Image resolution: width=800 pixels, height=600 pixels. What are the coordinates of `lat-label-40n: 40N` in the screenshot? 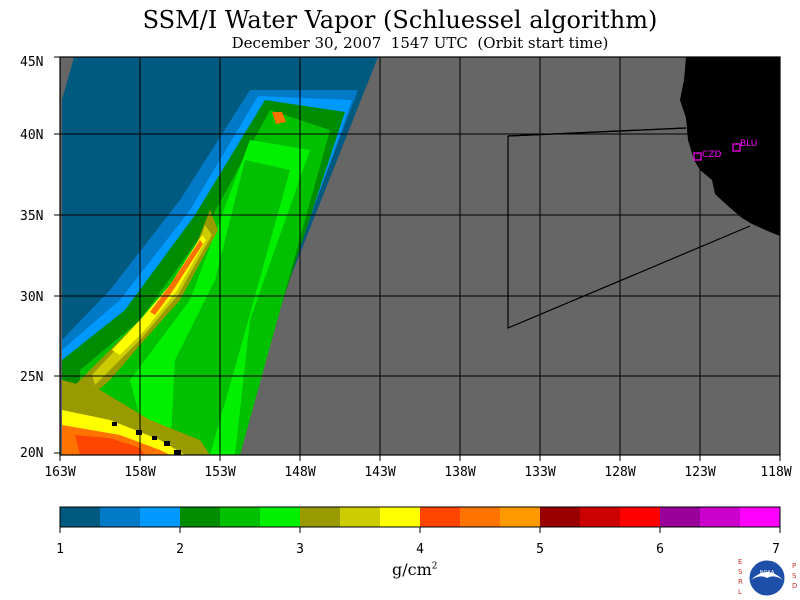 It's located at (31, 135).